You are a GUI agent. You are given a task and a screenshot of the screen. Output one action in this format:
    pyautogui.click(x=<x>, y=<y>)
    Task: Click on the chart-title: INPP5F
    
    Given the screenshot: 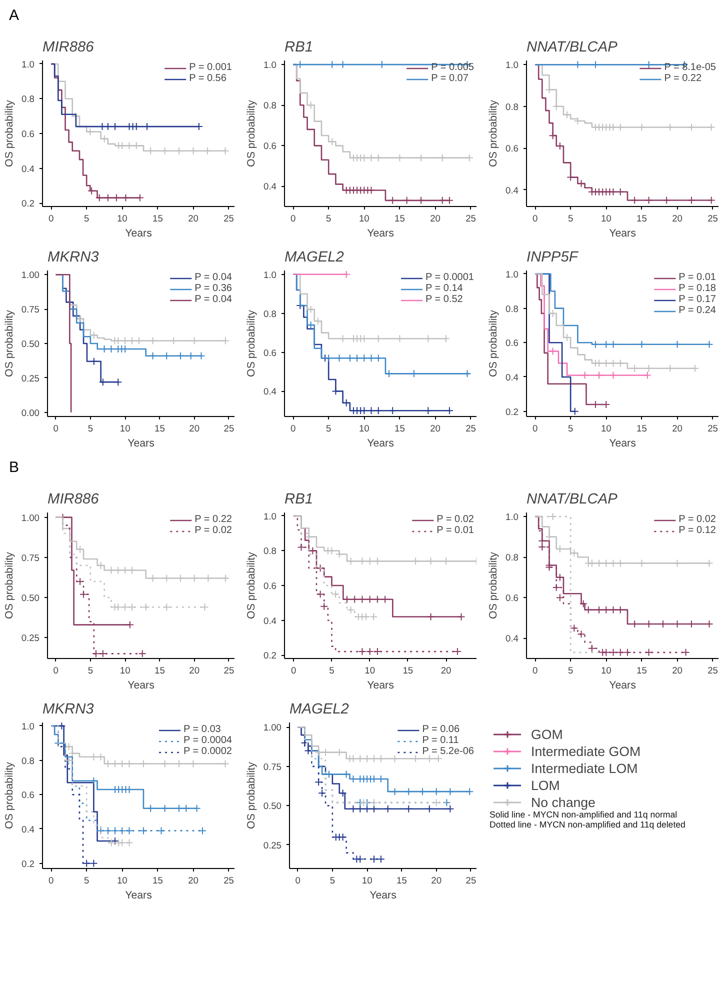 What is the action you would take?
    pyautogui.click(x=552, y=258)
    